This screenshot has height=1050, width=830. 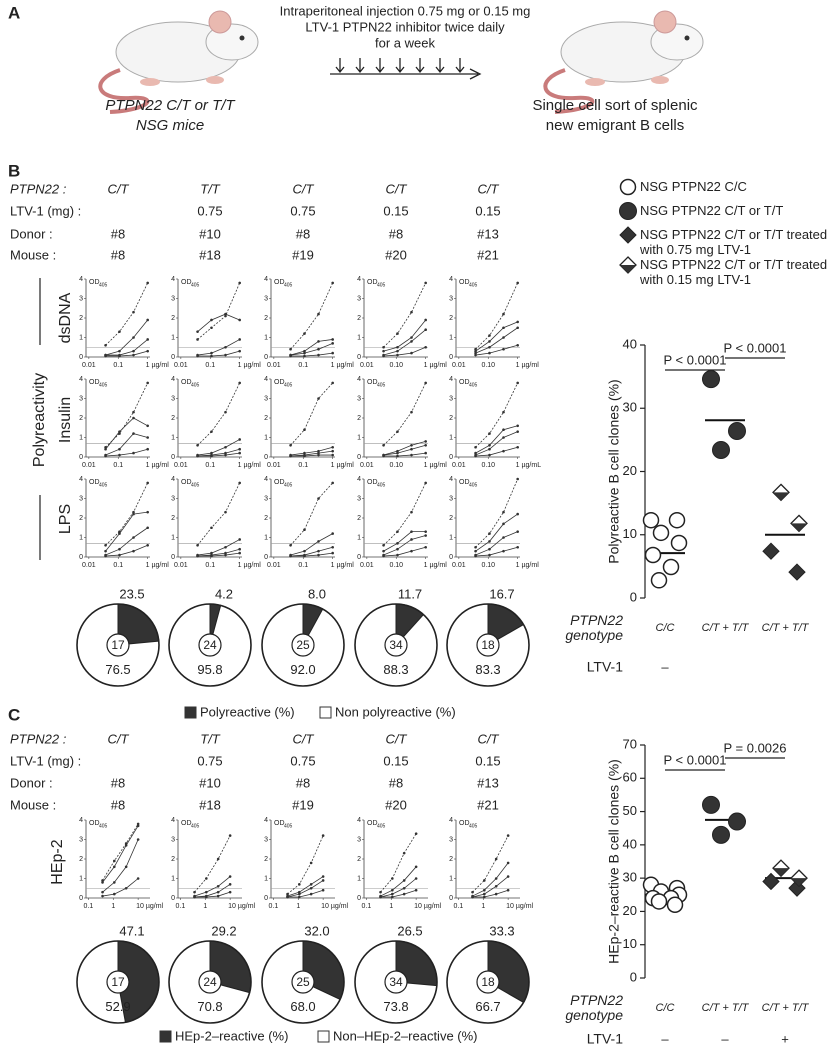 What do you see at coordinates (325, 712) in the screenshot?
I see `legend-swatch` at bounding box center [325, 712].